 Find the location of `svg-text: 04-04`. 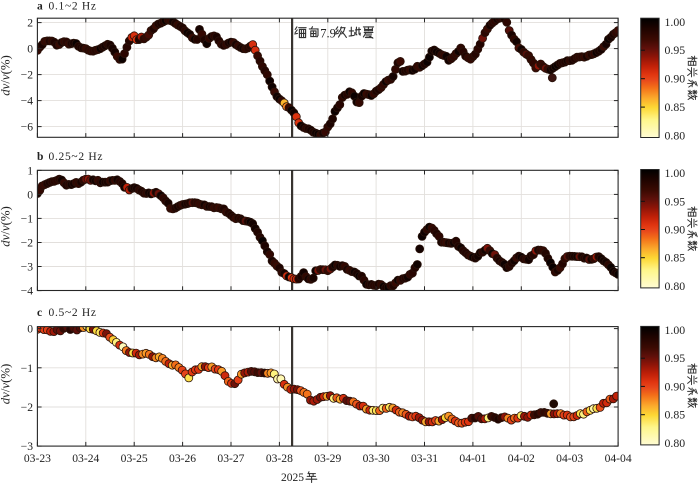

svg-text: 04-04 is located at coordinates (618, 458).